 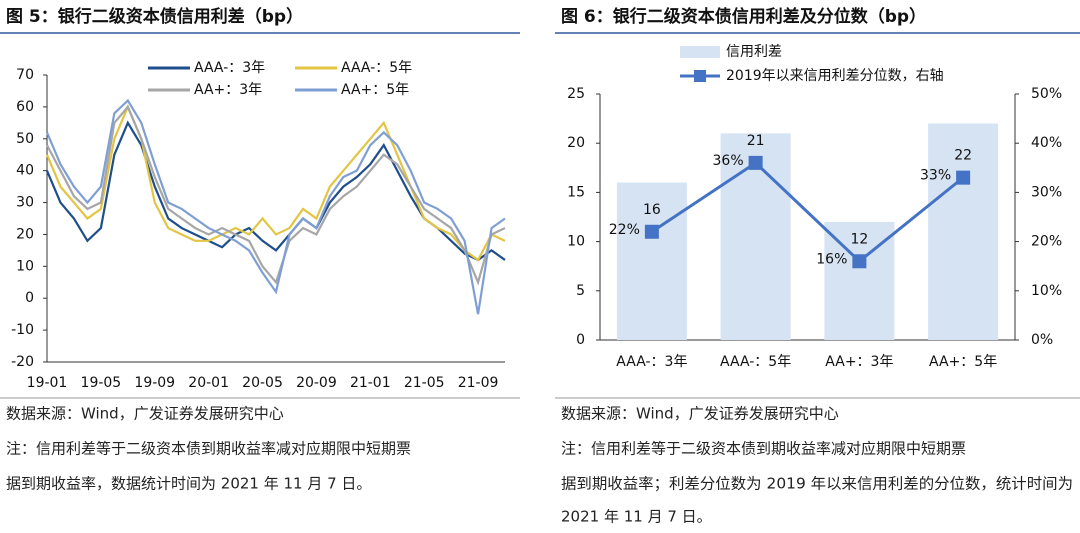 I want to click on y2-tick-label: 10%, so click(x=1046, y=291).